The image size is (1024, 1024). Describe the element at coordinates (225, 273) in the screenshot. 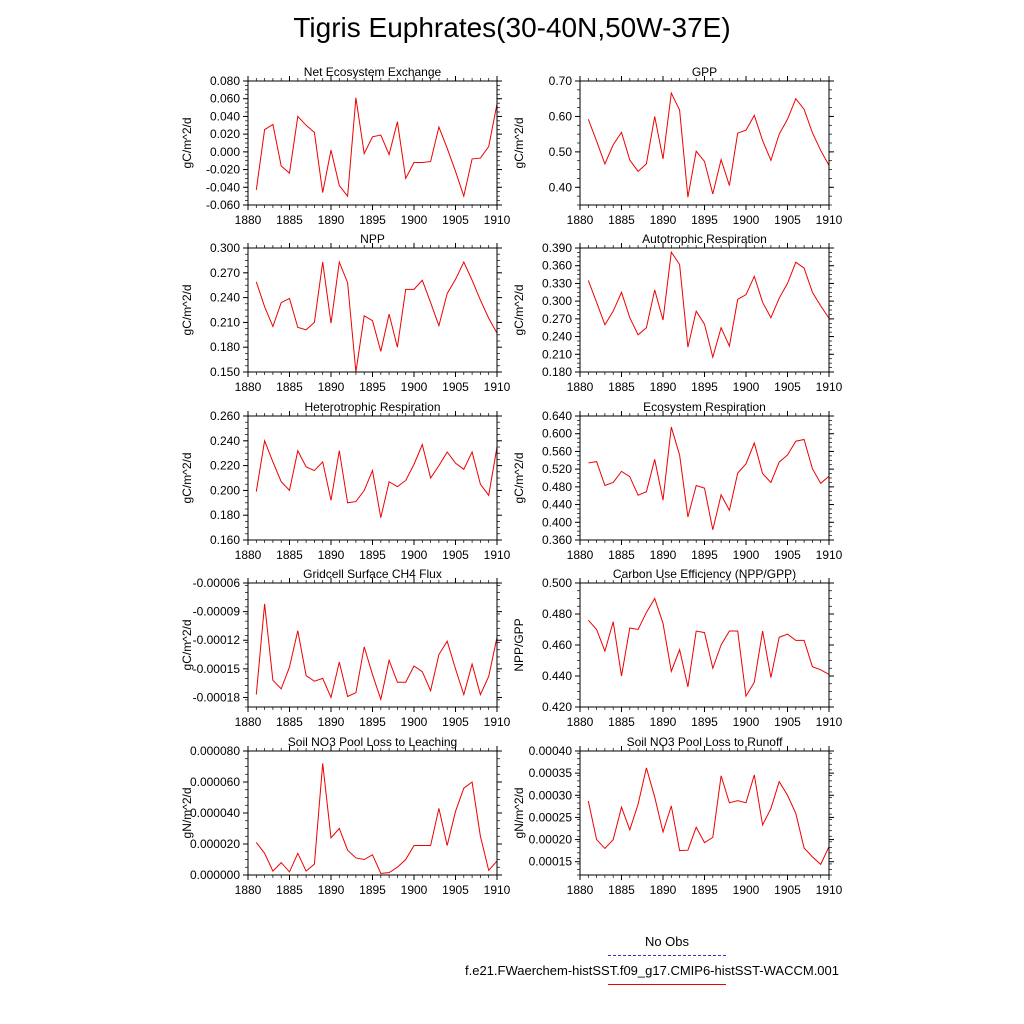

I see `y-tick-label: 0.270` at that location.